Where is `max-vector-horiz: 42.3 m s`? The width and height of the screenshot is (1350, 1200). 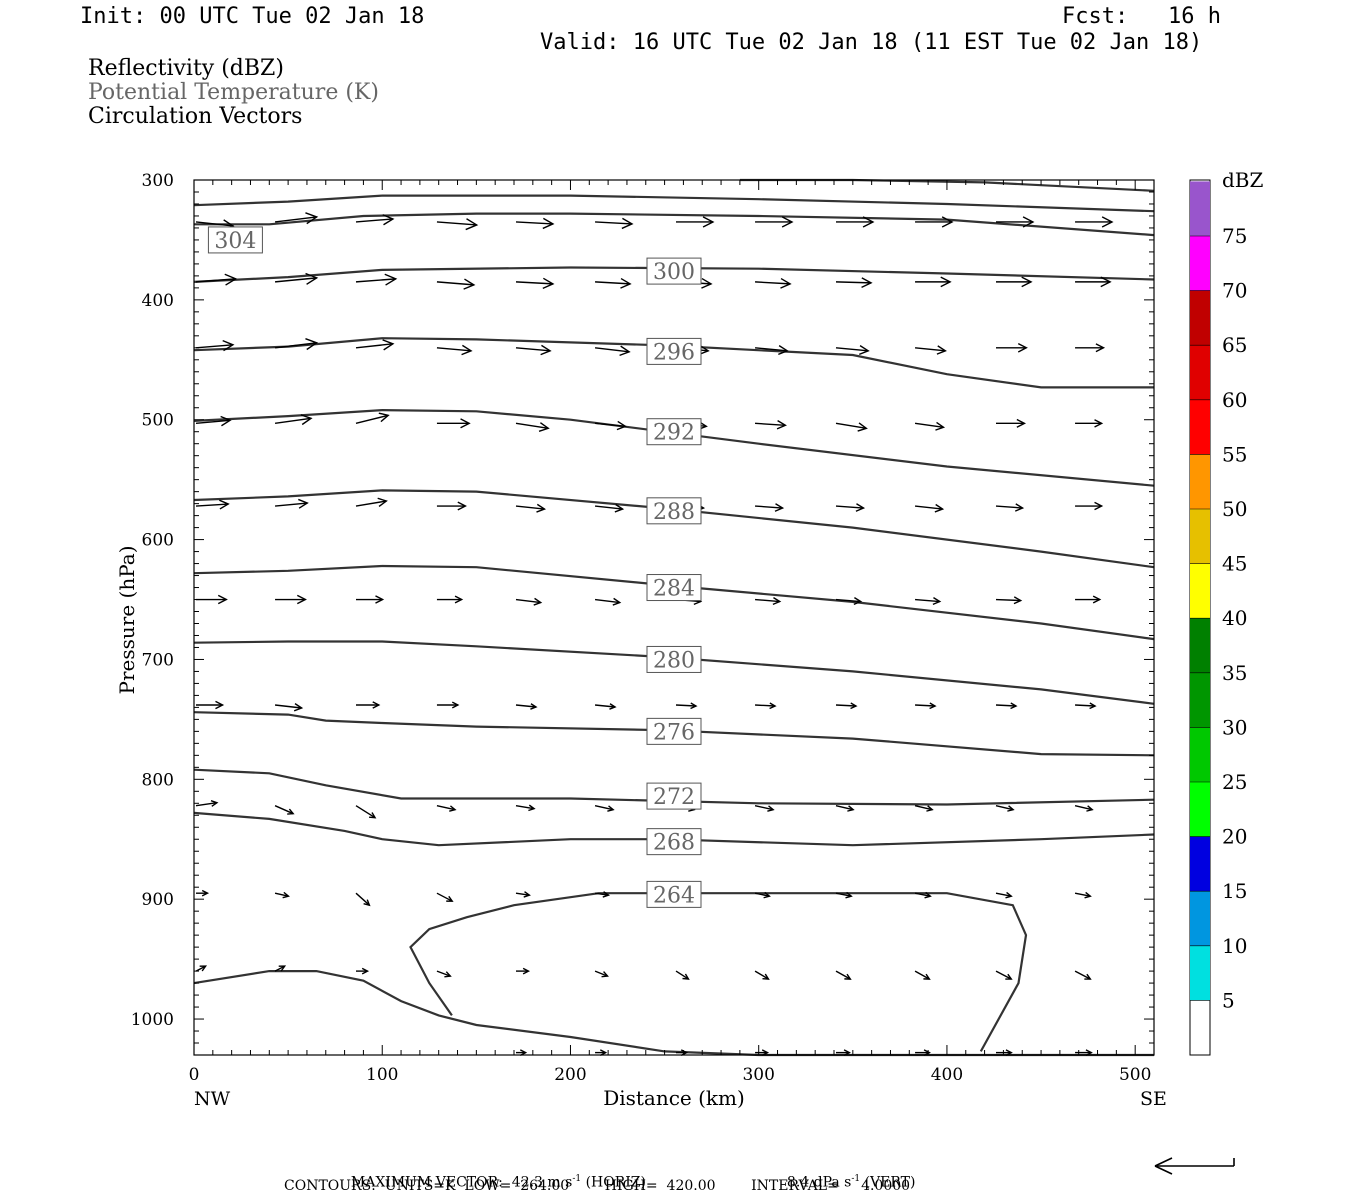 max-vector-horiz: 42.3 m s is located at coordinates (542, 1182).